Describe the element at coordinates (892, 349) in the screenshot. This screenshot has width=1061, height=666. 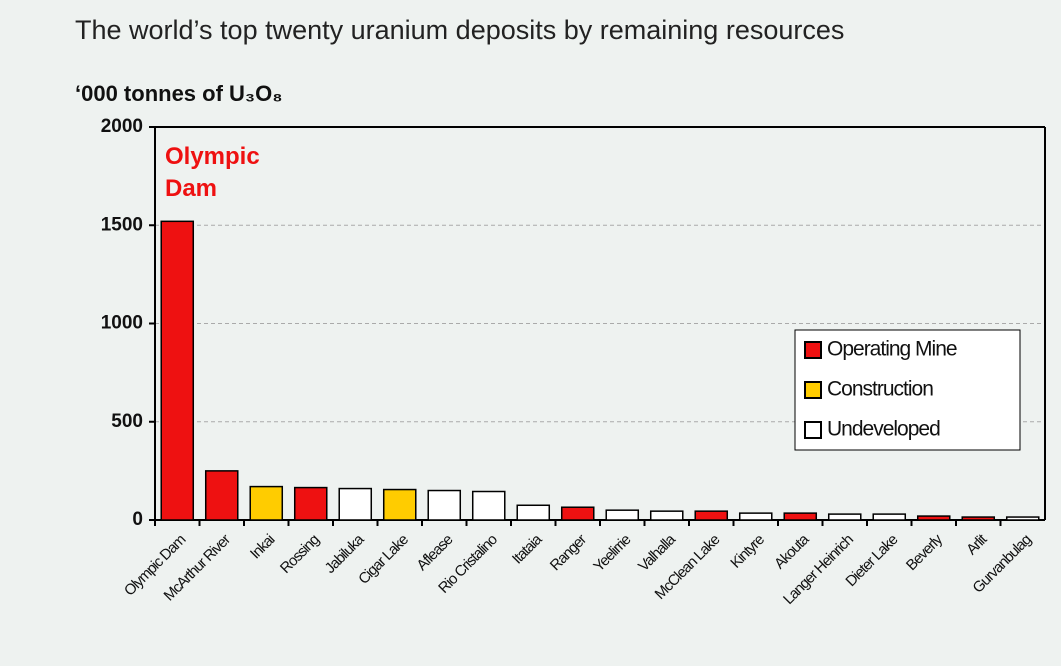
I see `legend-label: Operating Mine` at that location.